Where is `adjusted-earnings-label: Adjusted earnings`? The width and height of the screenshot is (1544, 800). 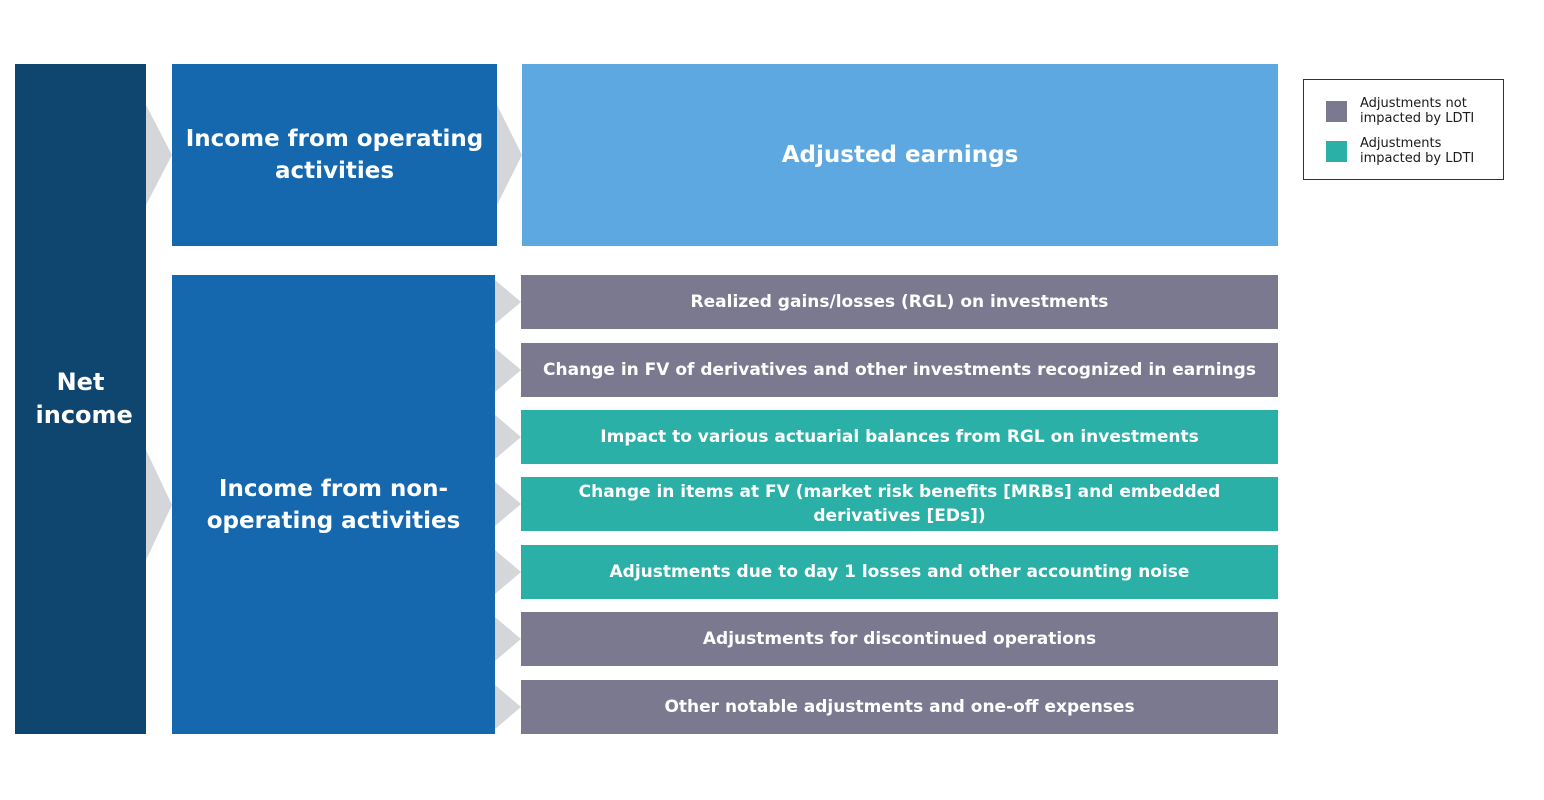
adjusted-earnings-label: Adjusted earnings is located at coordinates (900, 155).